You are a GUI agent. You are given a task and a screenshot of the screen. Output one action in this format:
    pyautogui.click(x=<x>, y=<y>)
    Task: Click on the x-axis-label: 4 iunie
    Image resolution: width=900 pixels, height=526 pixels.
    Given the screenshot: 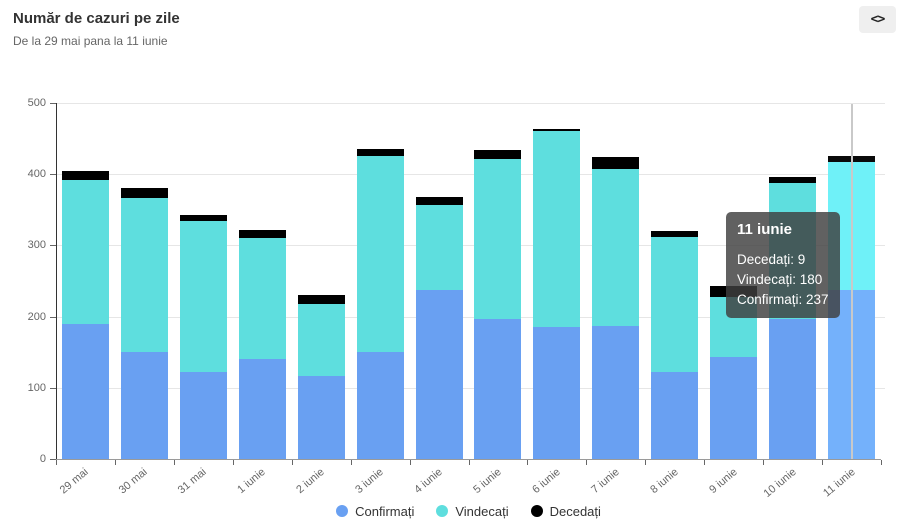 What is the action you would take?
    pyautogui.click(x=428, y=481)
    